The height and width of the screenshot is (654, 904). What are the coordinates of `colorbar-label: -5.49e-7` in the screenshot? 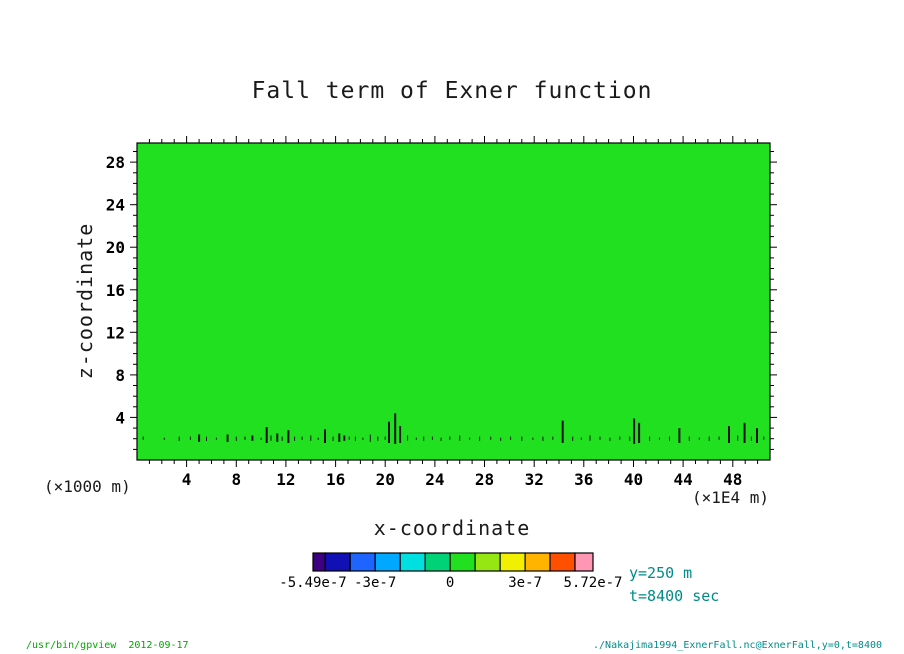 It's located at (312, 583).